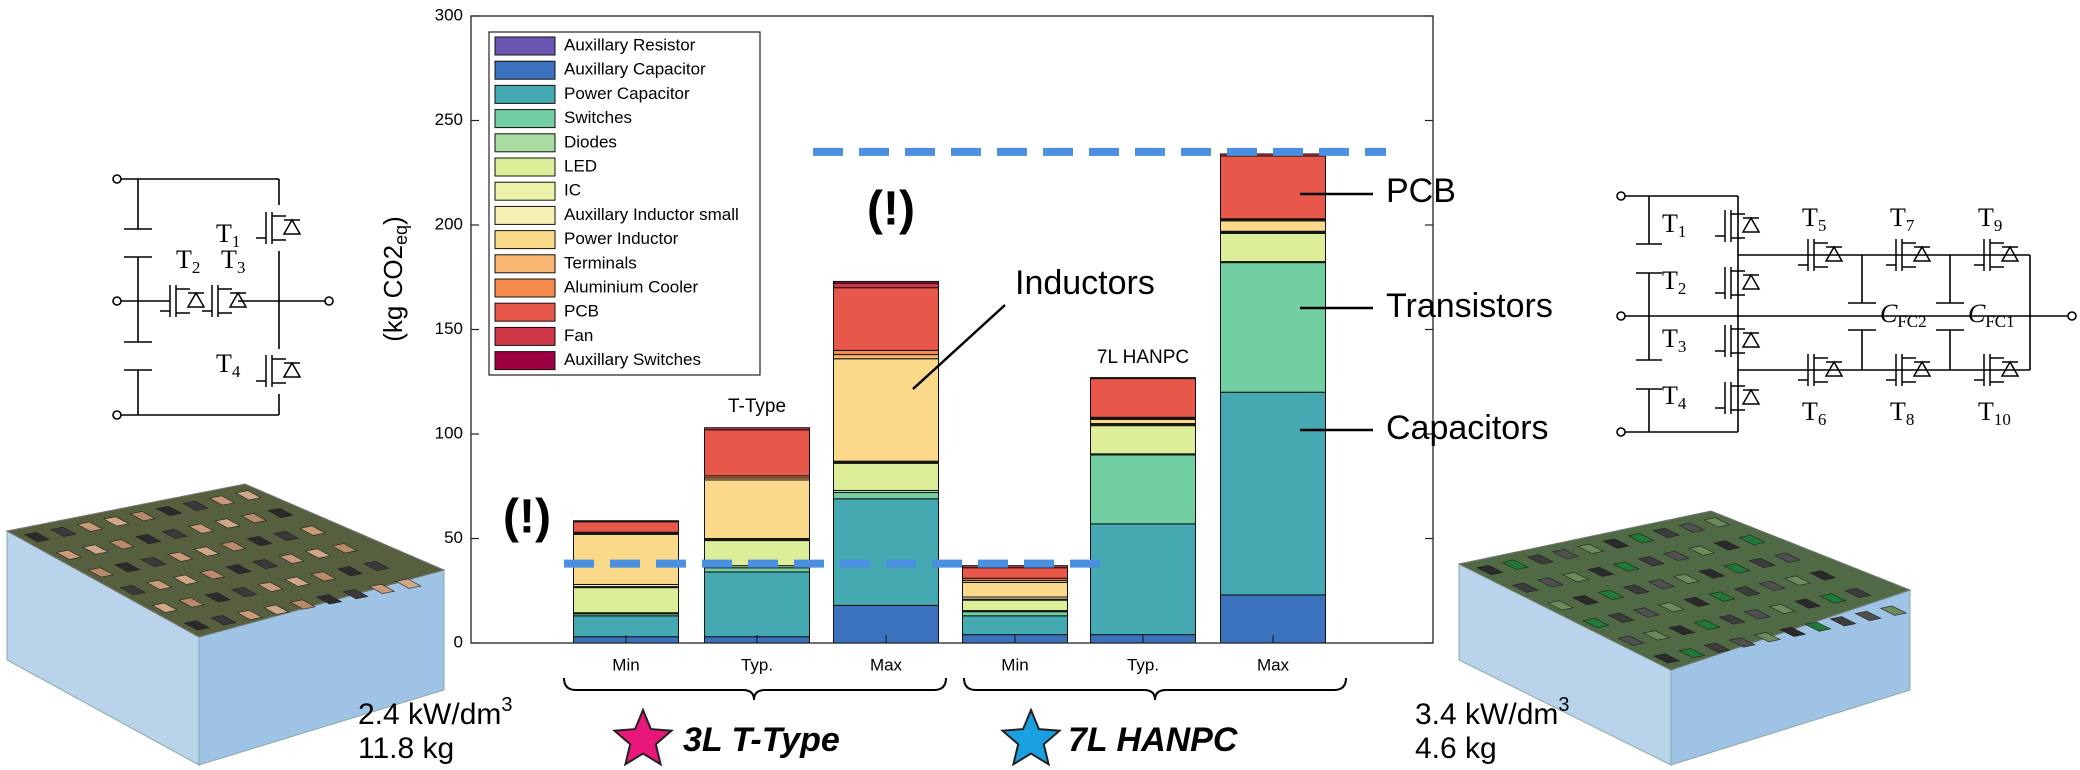  I want to click on circuit-wire, so click(1846, 314).